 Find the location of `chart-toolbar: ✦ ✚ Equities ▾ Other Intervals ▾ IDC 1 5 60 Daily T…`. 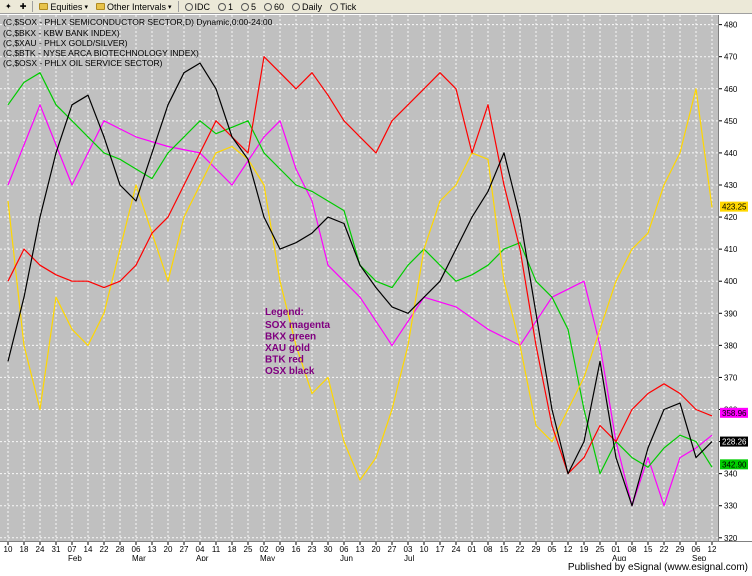

chart-toolbar: ✦ ✚ Equities ▾ Other Intervals ▾ IDC 1 5 60 Daily T… is located at coordinates (376, 7).